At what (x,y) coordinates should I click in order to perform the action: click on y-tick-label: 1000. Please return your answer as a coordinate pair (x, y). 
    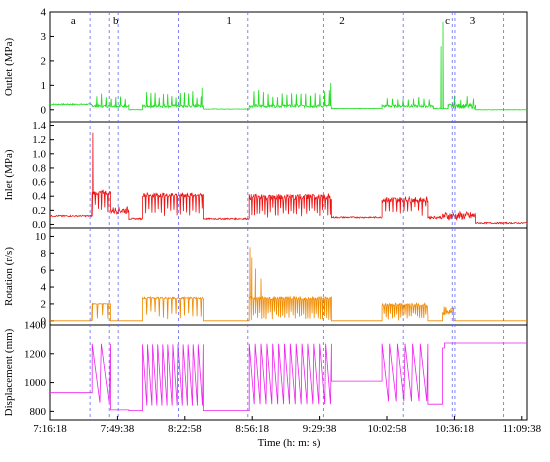
    Looking at the image, I should click on (35, 383).